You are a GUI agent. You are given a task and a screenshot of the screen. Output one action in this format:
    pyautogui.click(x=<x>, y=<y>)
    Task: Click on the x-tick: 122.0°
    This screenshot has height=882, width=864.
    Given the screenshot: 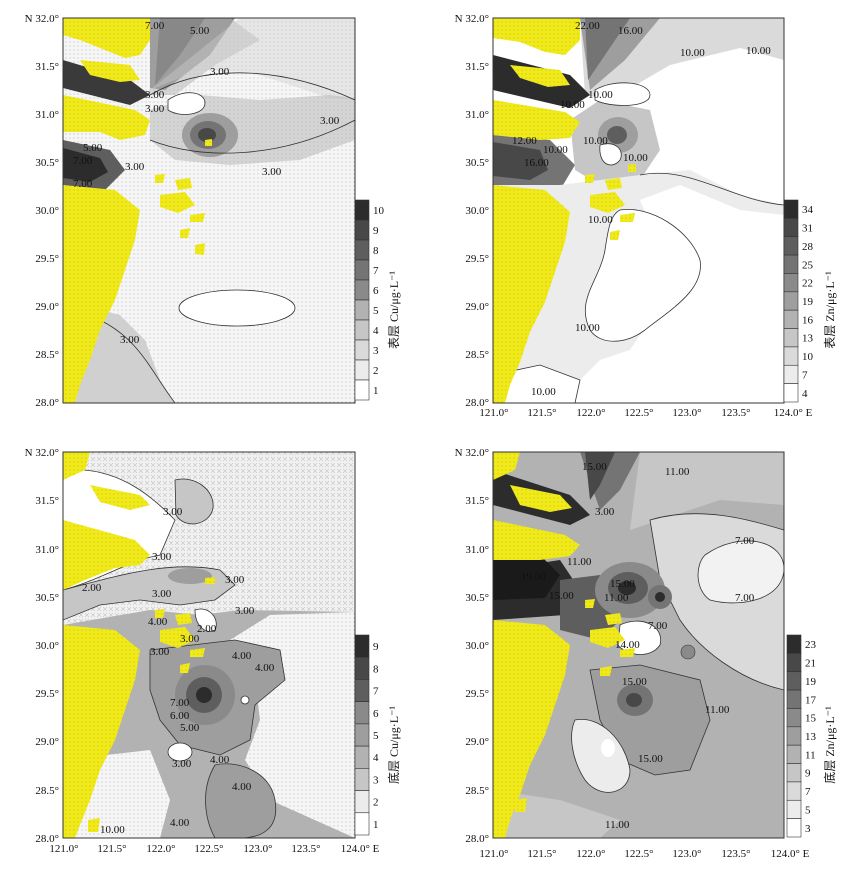 What is the action you would take?
    pyautogui.click(x=160, y=849)
    